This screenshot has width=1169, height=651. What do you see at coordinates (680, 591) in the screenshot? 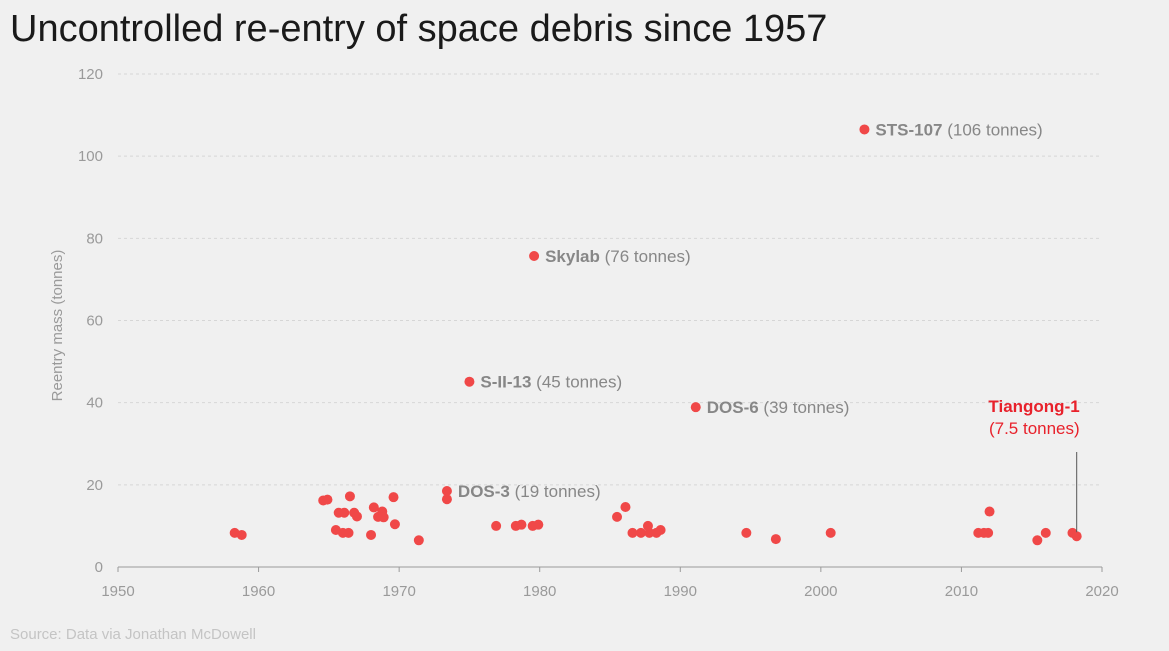
I see `x-tick-label: 1990` at bounding box center [680, 591].